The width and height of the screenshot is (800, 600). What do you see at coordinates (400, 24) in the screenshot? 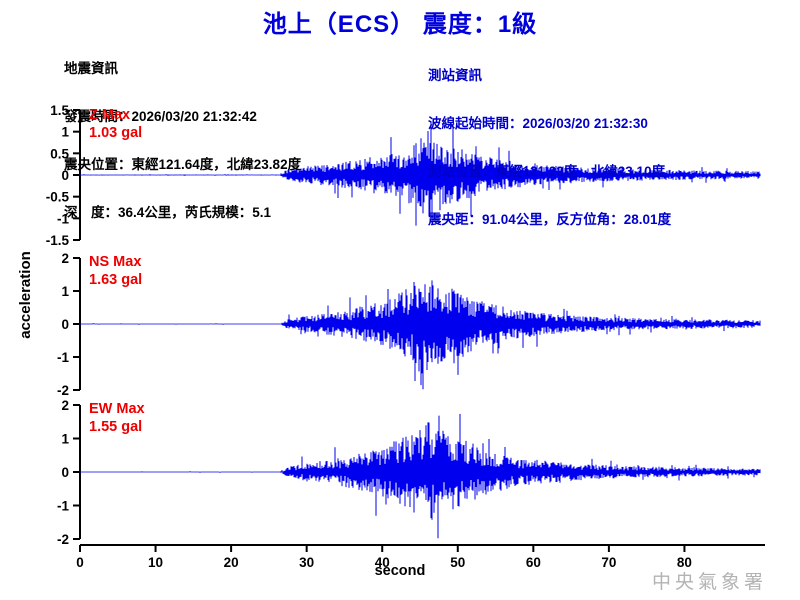
I see `page-title: 池上（ECS） 震度：1級` at bounding box center [400, 24].